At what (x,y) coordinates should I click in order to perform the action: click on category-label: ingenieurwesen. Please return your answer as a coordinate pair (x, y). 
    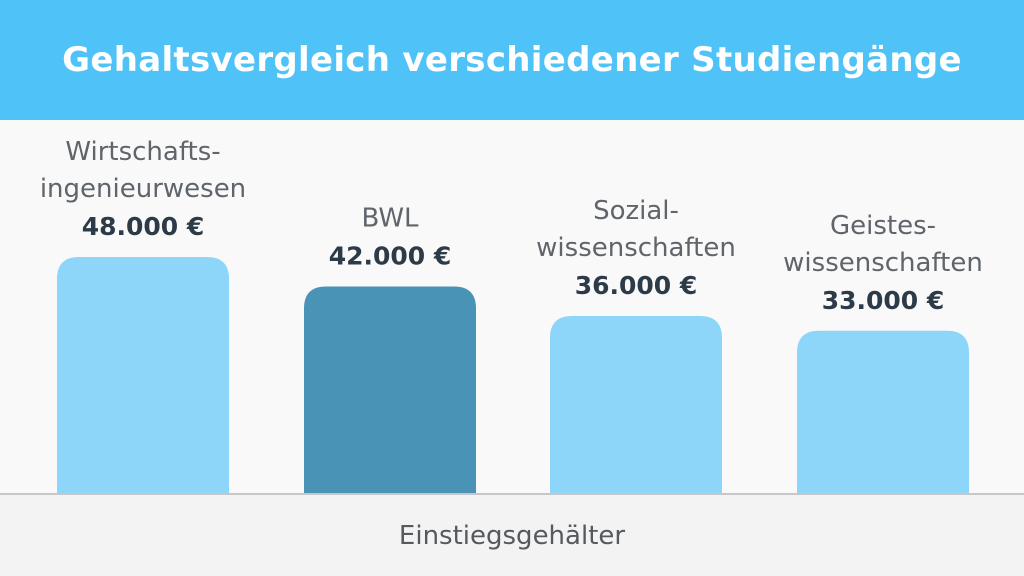
    Looking at the image, I should click on (143, 189).